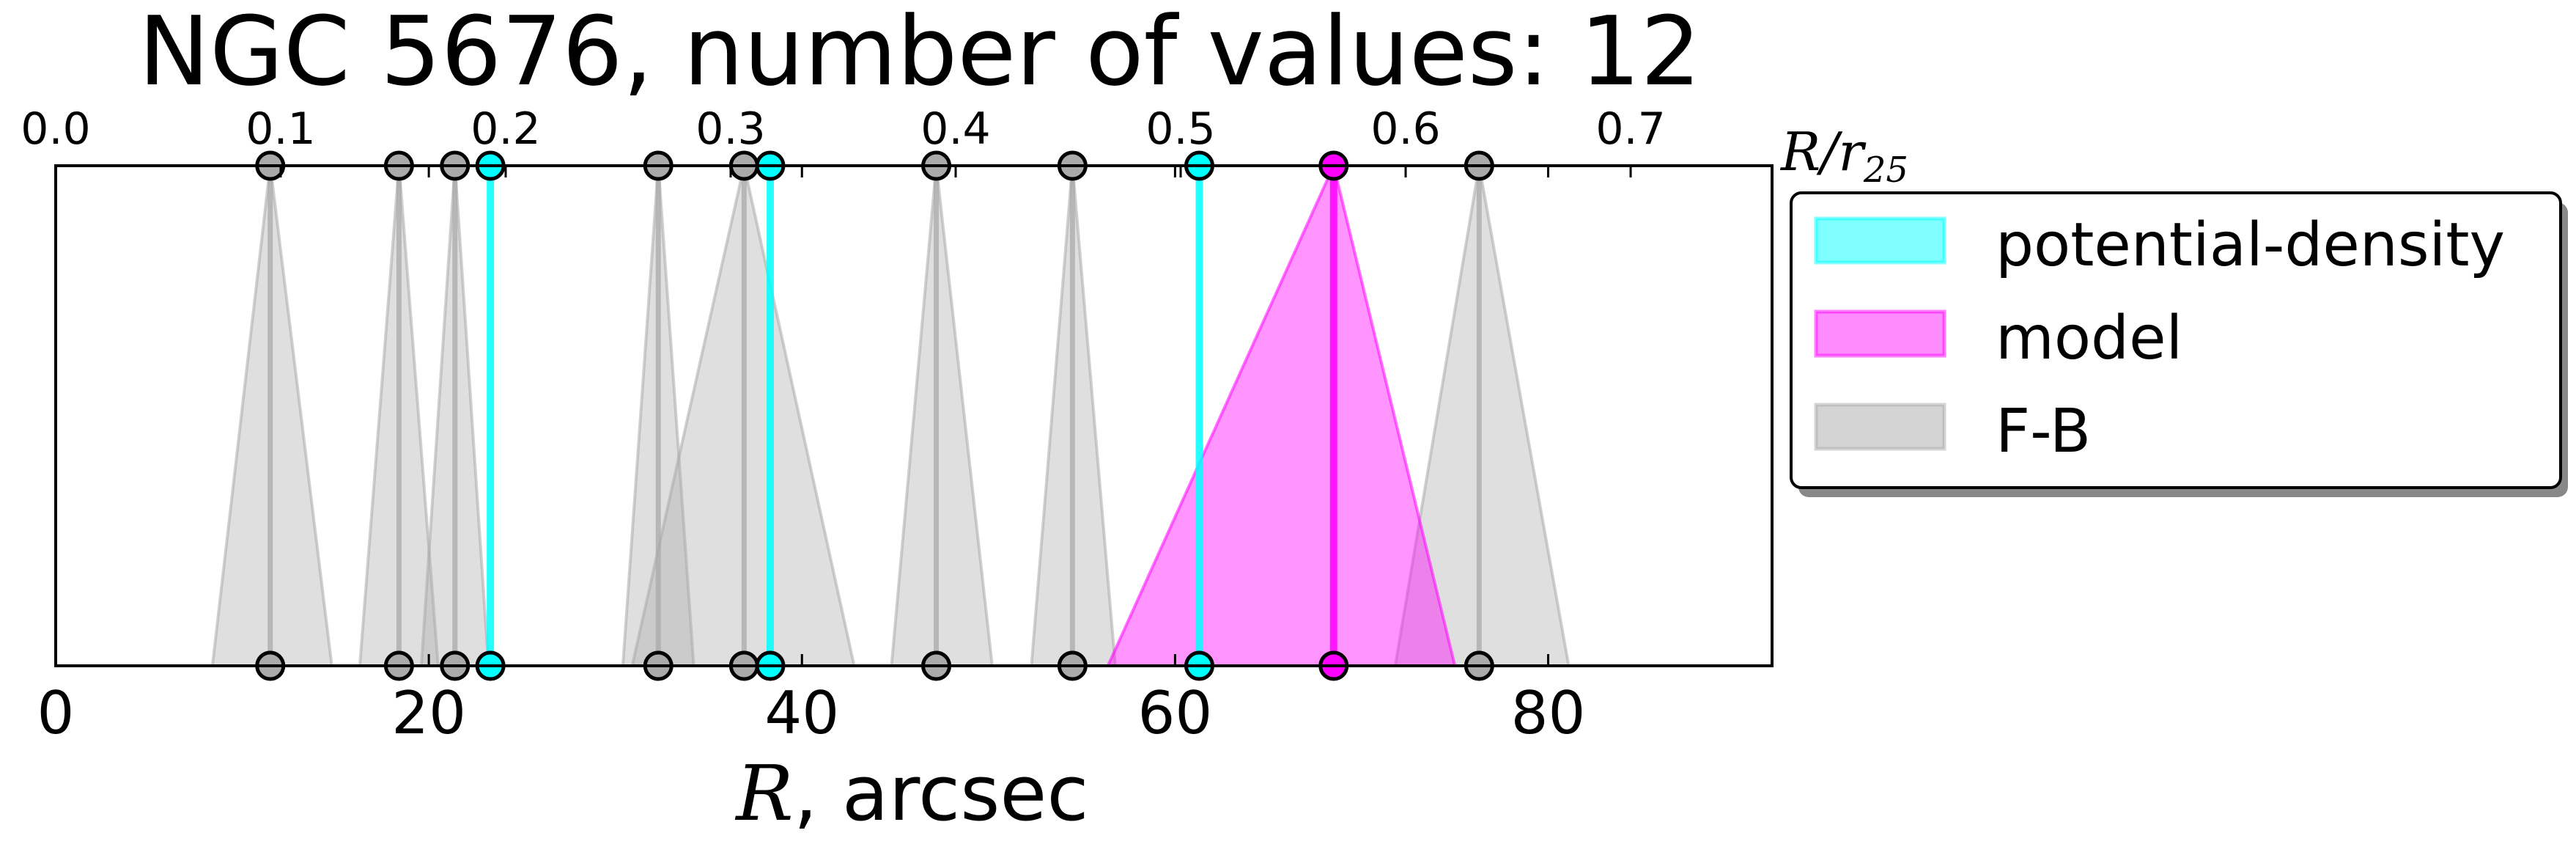 The image size is (2576, 855). What do you see at coordinates (955, 129) in the screenshot?
I see `top-tick-label-4: 0.4` at bounding box center [955, 129].